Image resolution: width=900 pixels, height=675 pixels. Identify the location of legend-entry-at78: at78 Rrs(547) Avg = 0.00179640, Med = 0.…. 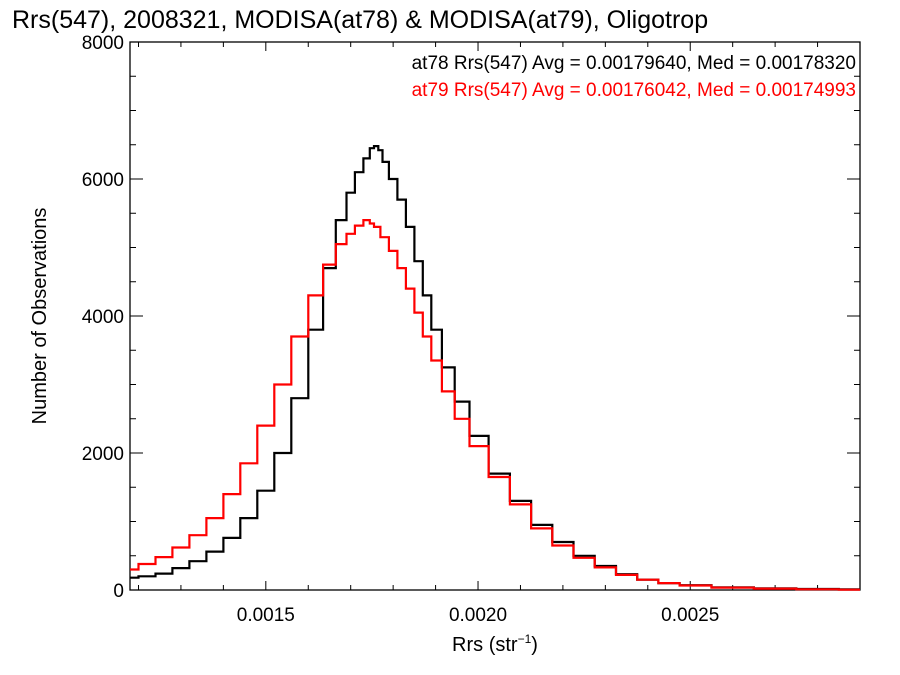
(634, 63).